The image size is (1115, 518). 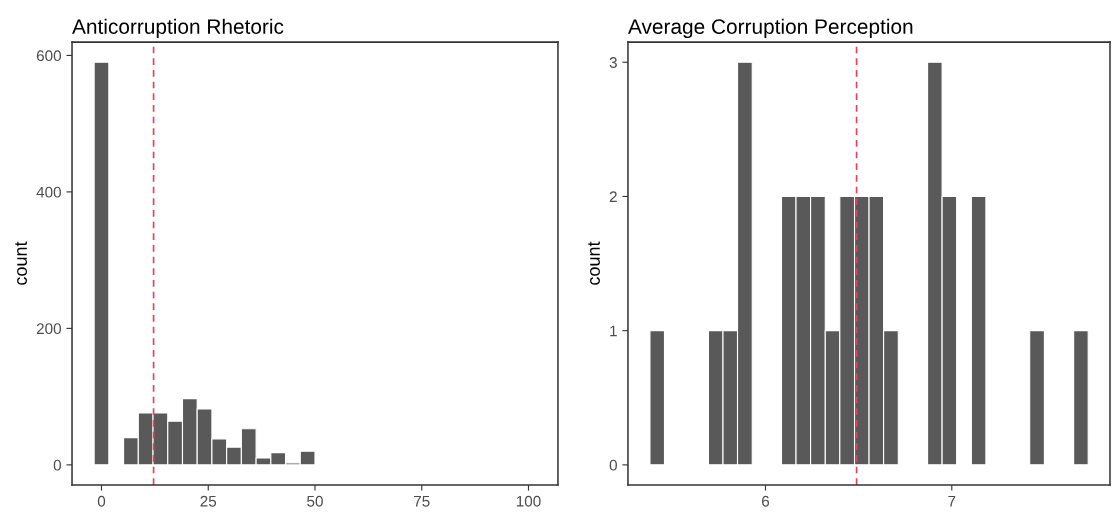 What do you see at coordinates (613, 62) in the screenshot?
I see `y-tick-label: 3` at bounding box center [613, 62].